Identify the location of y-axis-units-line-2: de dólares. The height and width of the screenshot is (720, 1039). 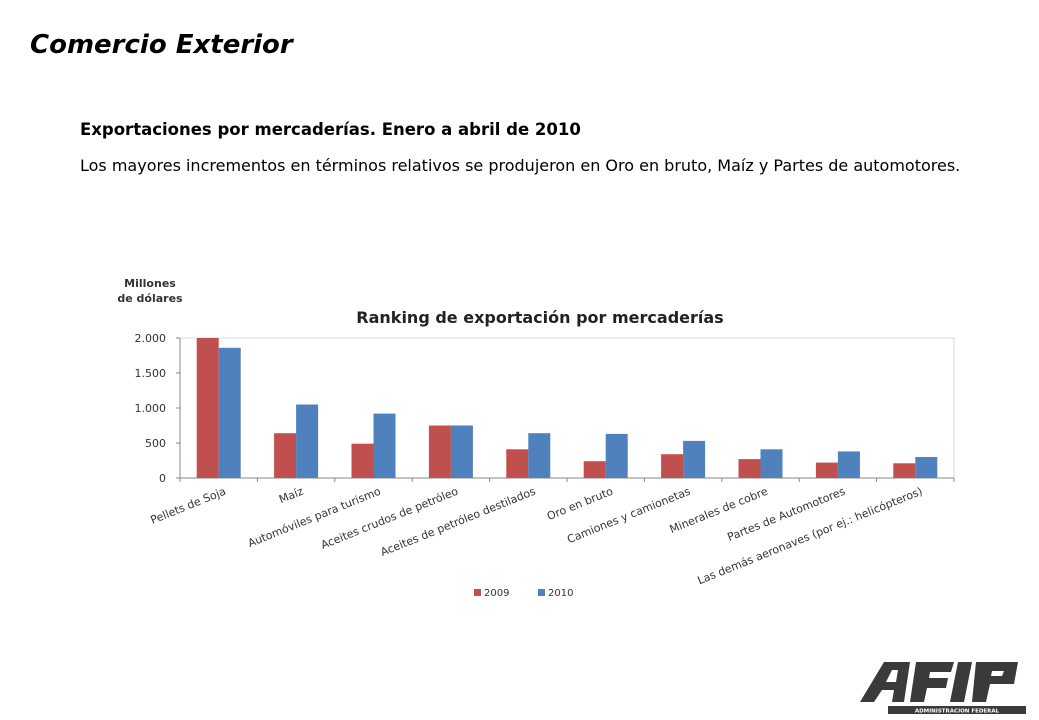
(150, 298).